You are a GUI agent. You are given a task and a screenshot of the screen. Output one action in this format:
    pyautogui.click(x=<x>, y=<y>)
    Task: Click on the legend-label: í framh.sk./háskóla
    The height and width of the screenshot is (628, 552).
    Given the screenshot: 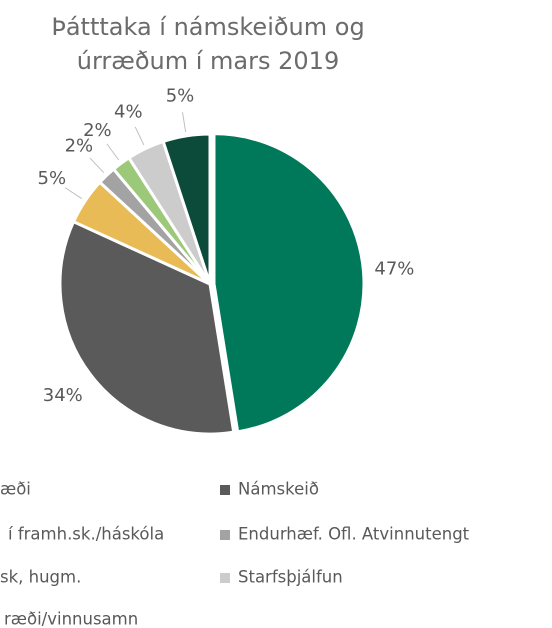 What is the action you would take?
    pyautogui.click(x=86, y=534)
    